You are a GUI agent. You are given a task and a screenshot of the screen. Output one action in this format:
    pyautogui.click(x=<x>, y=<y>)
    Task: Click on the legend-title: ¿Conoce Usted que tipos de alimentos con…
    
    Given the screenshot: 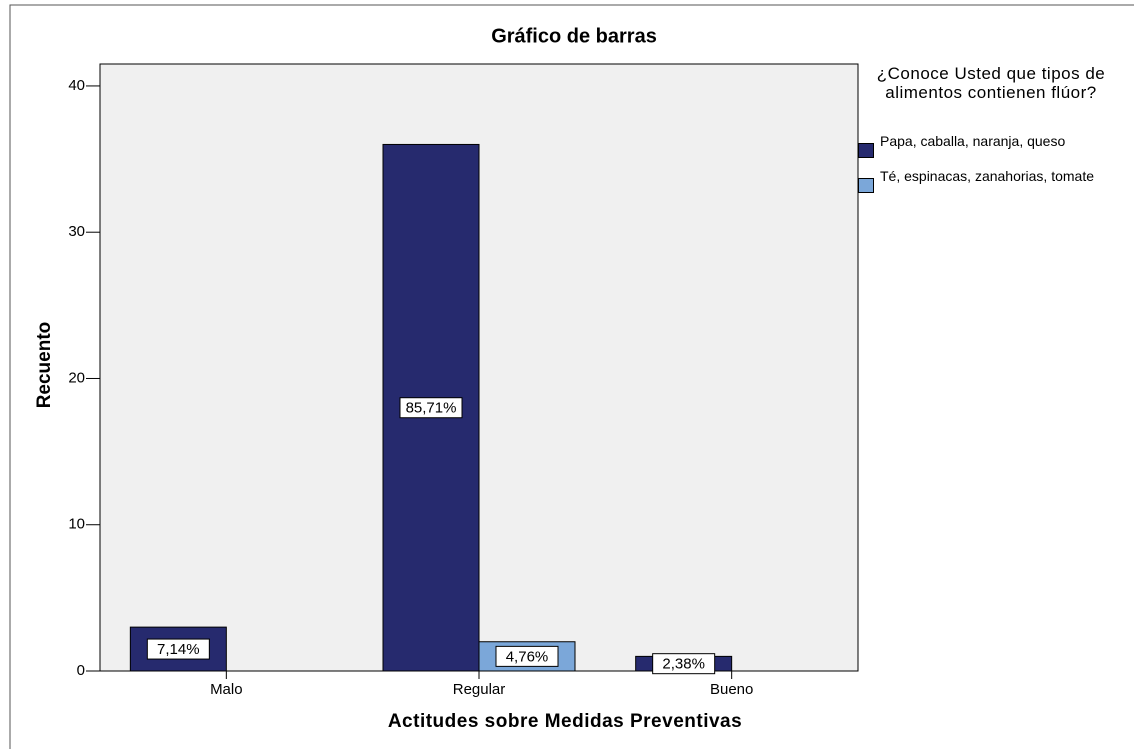 What is the action you would take?
    pyautogui.click(x=991, y=83)
    